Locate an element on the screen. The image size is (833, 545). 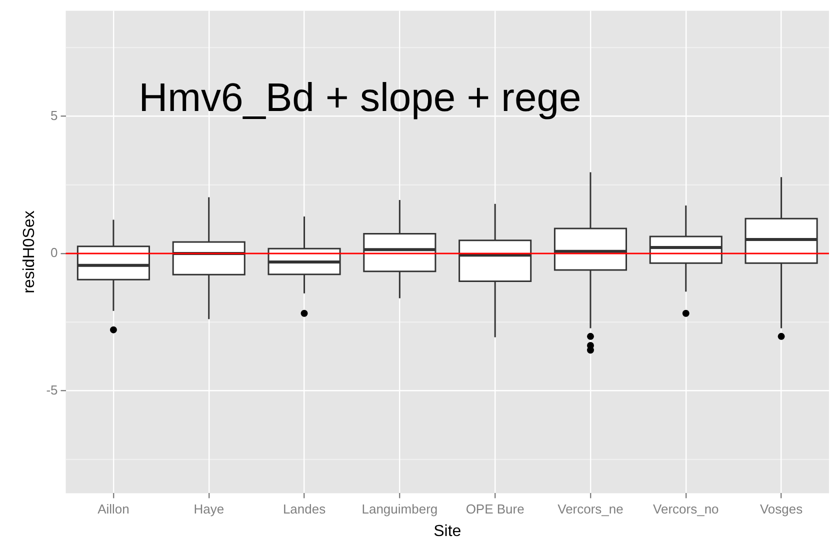
x-tick-label: Vercors_ne is located at coordinates (591, 509).